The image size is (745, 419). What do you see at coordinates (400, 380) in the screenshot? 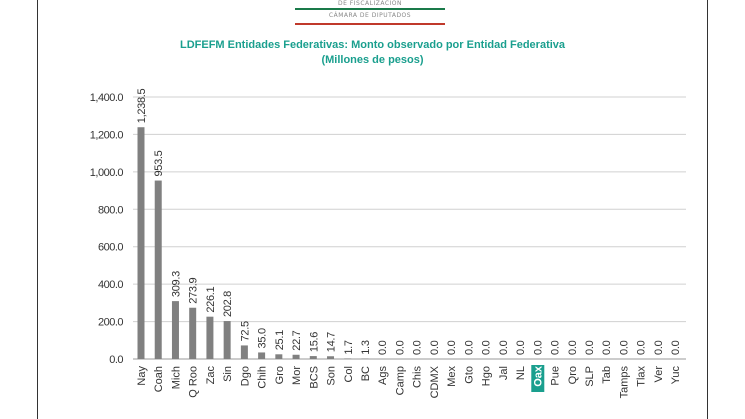
I see `x-tick-label: Camp` at bounding box center [400, 380].